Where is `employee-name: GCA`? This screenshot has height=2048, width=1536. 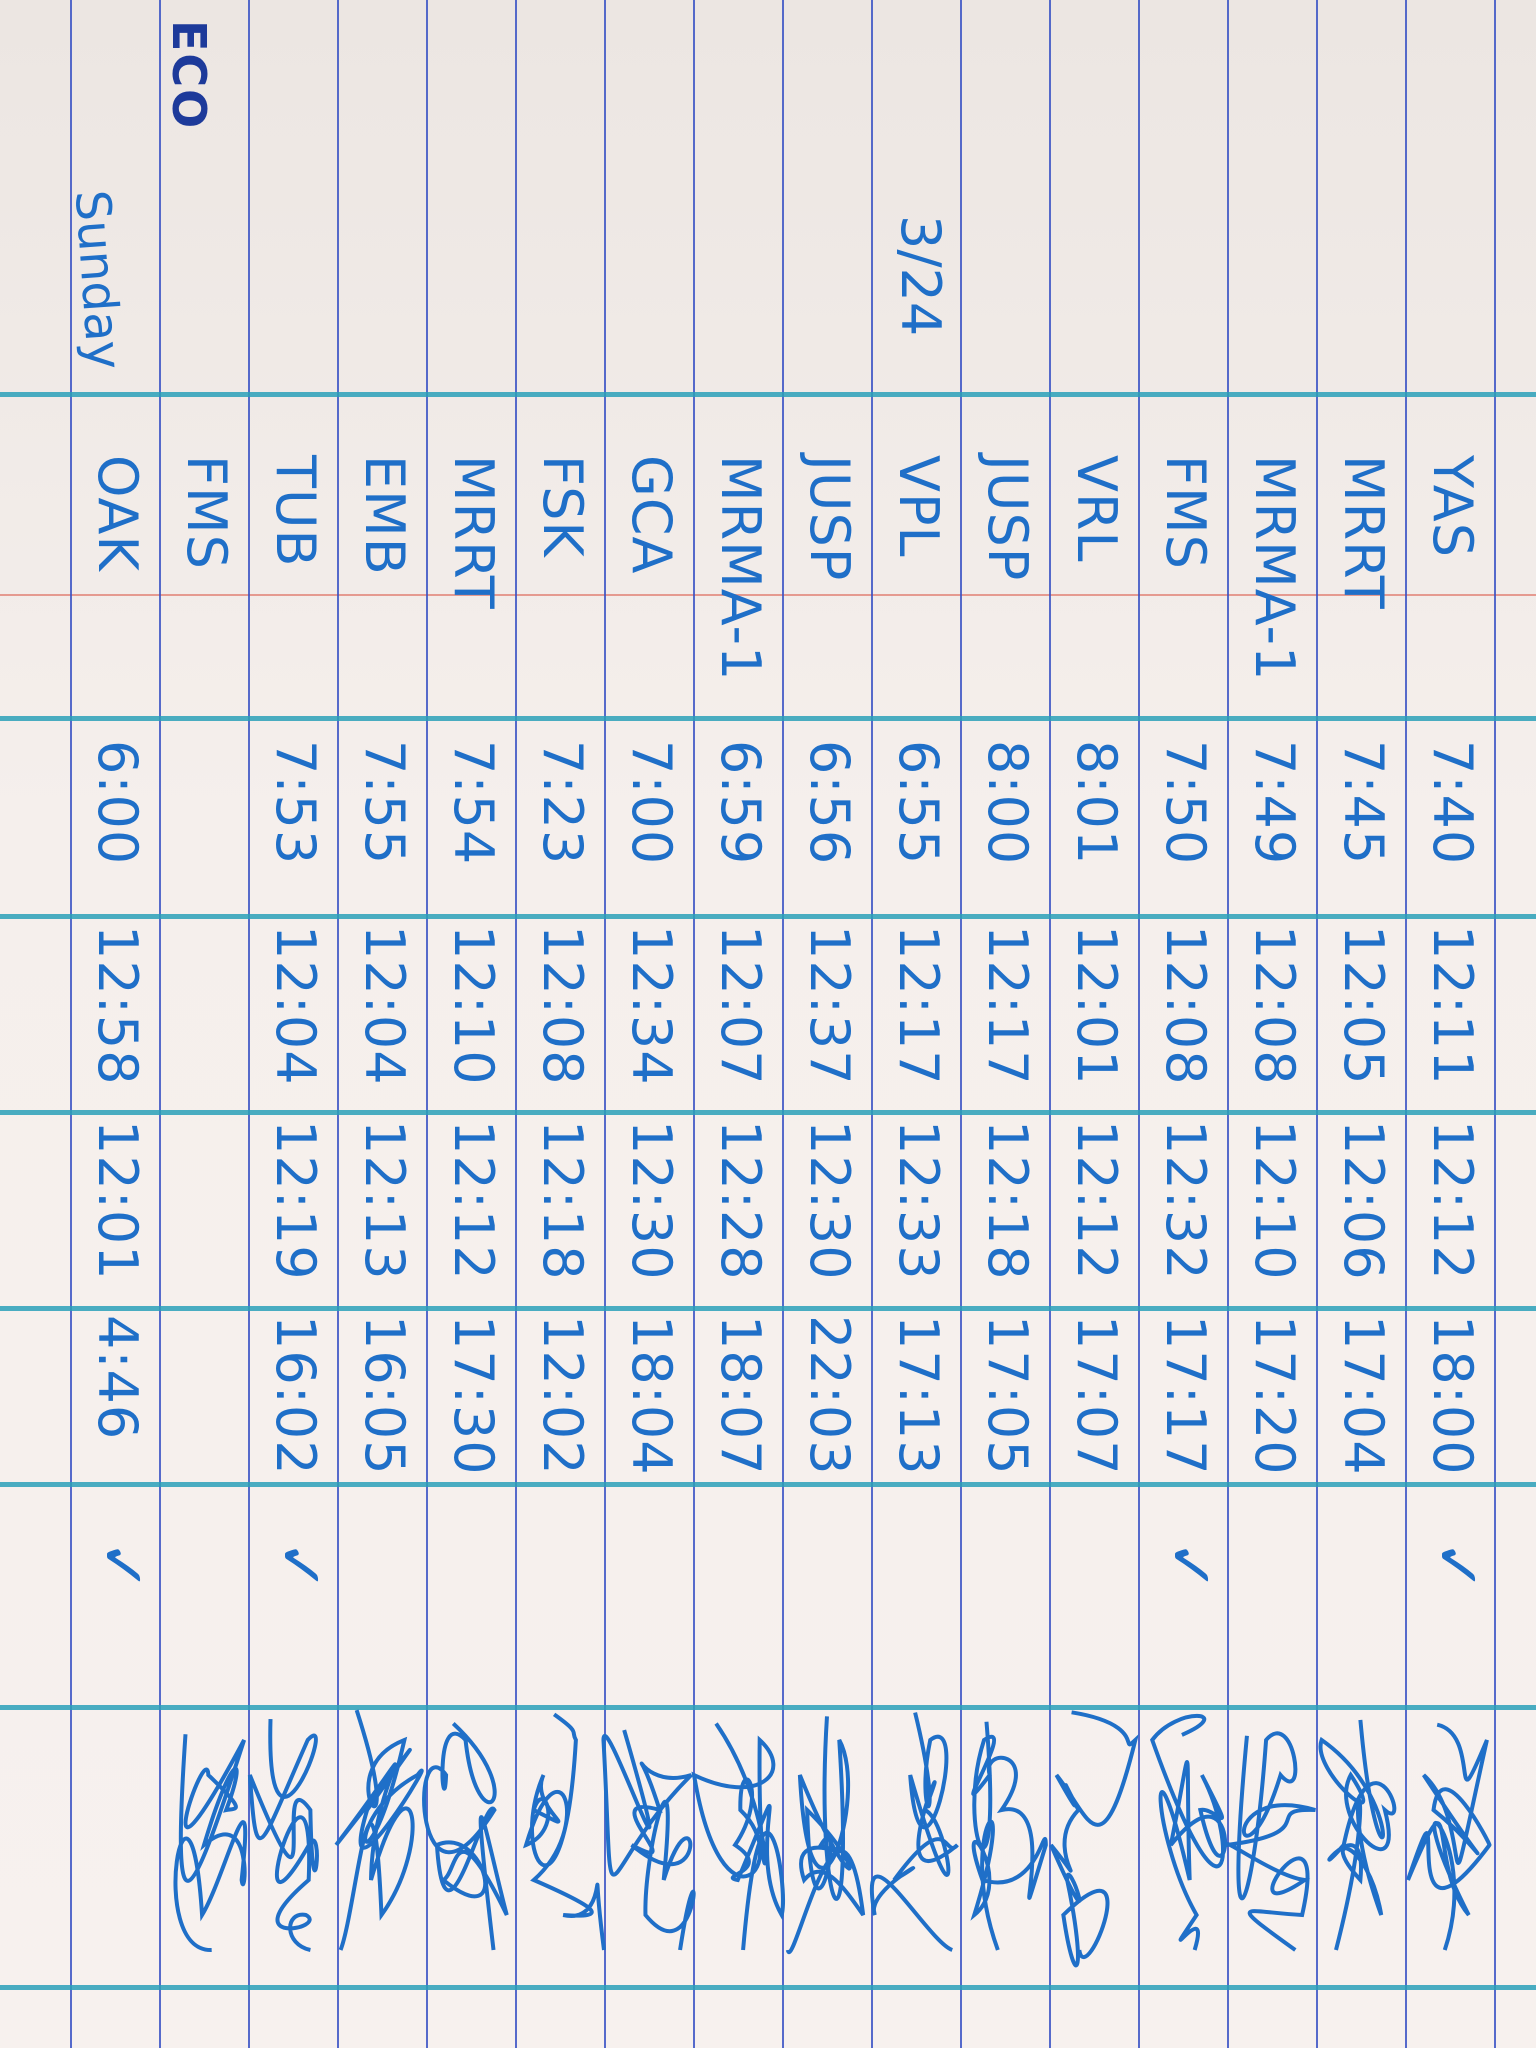 employee-name: GCA is located at coordinates (651, 515).